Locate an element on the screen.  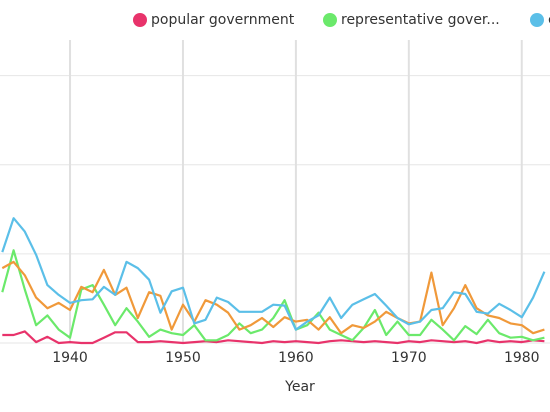
legend-label: c is located at coordinates (549, 20).